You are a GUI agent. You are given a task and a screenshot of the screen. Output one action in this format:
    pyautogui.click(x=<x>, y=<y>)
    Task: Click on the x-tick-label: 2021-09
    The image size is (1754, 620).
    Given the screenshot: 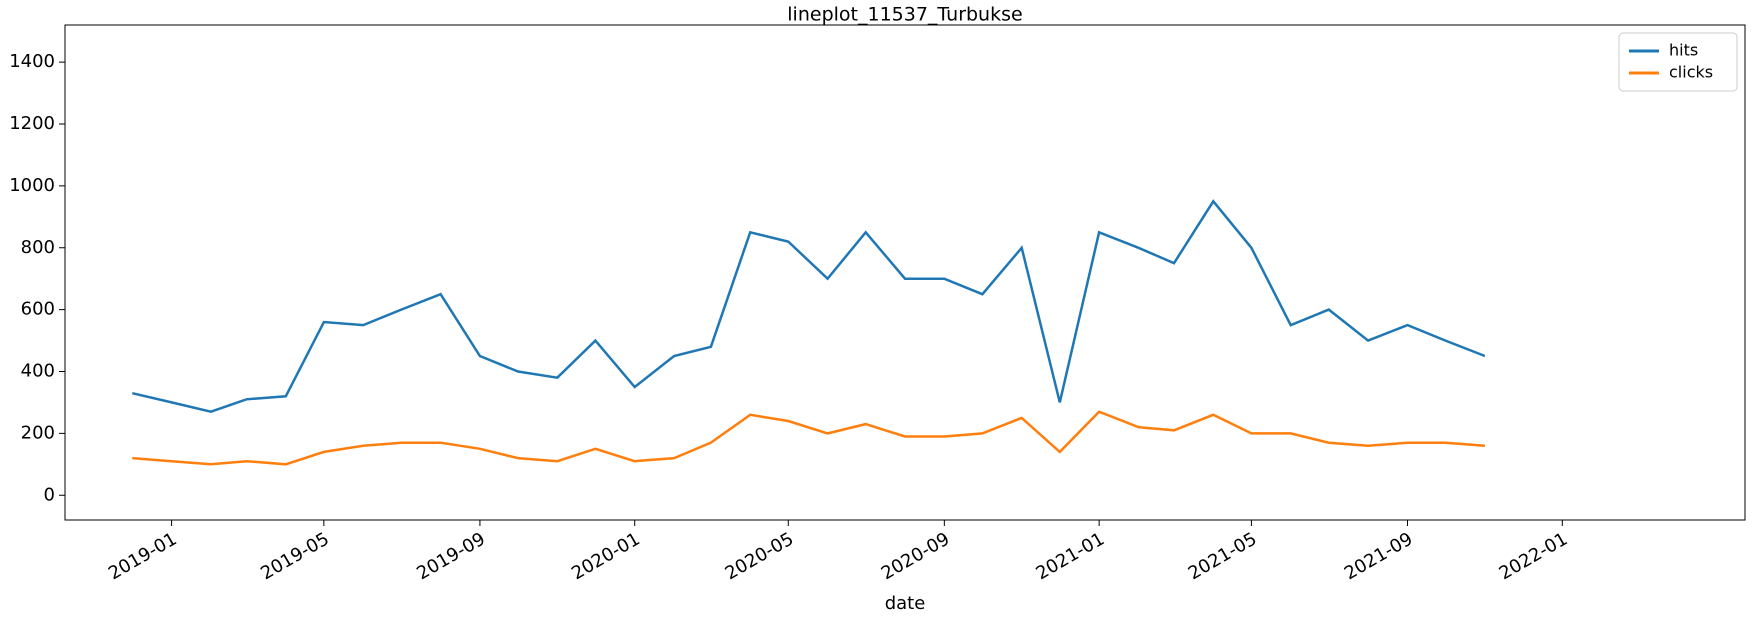 What is the action you would take?
    pyautogui.click(x=1379, y=556)
    